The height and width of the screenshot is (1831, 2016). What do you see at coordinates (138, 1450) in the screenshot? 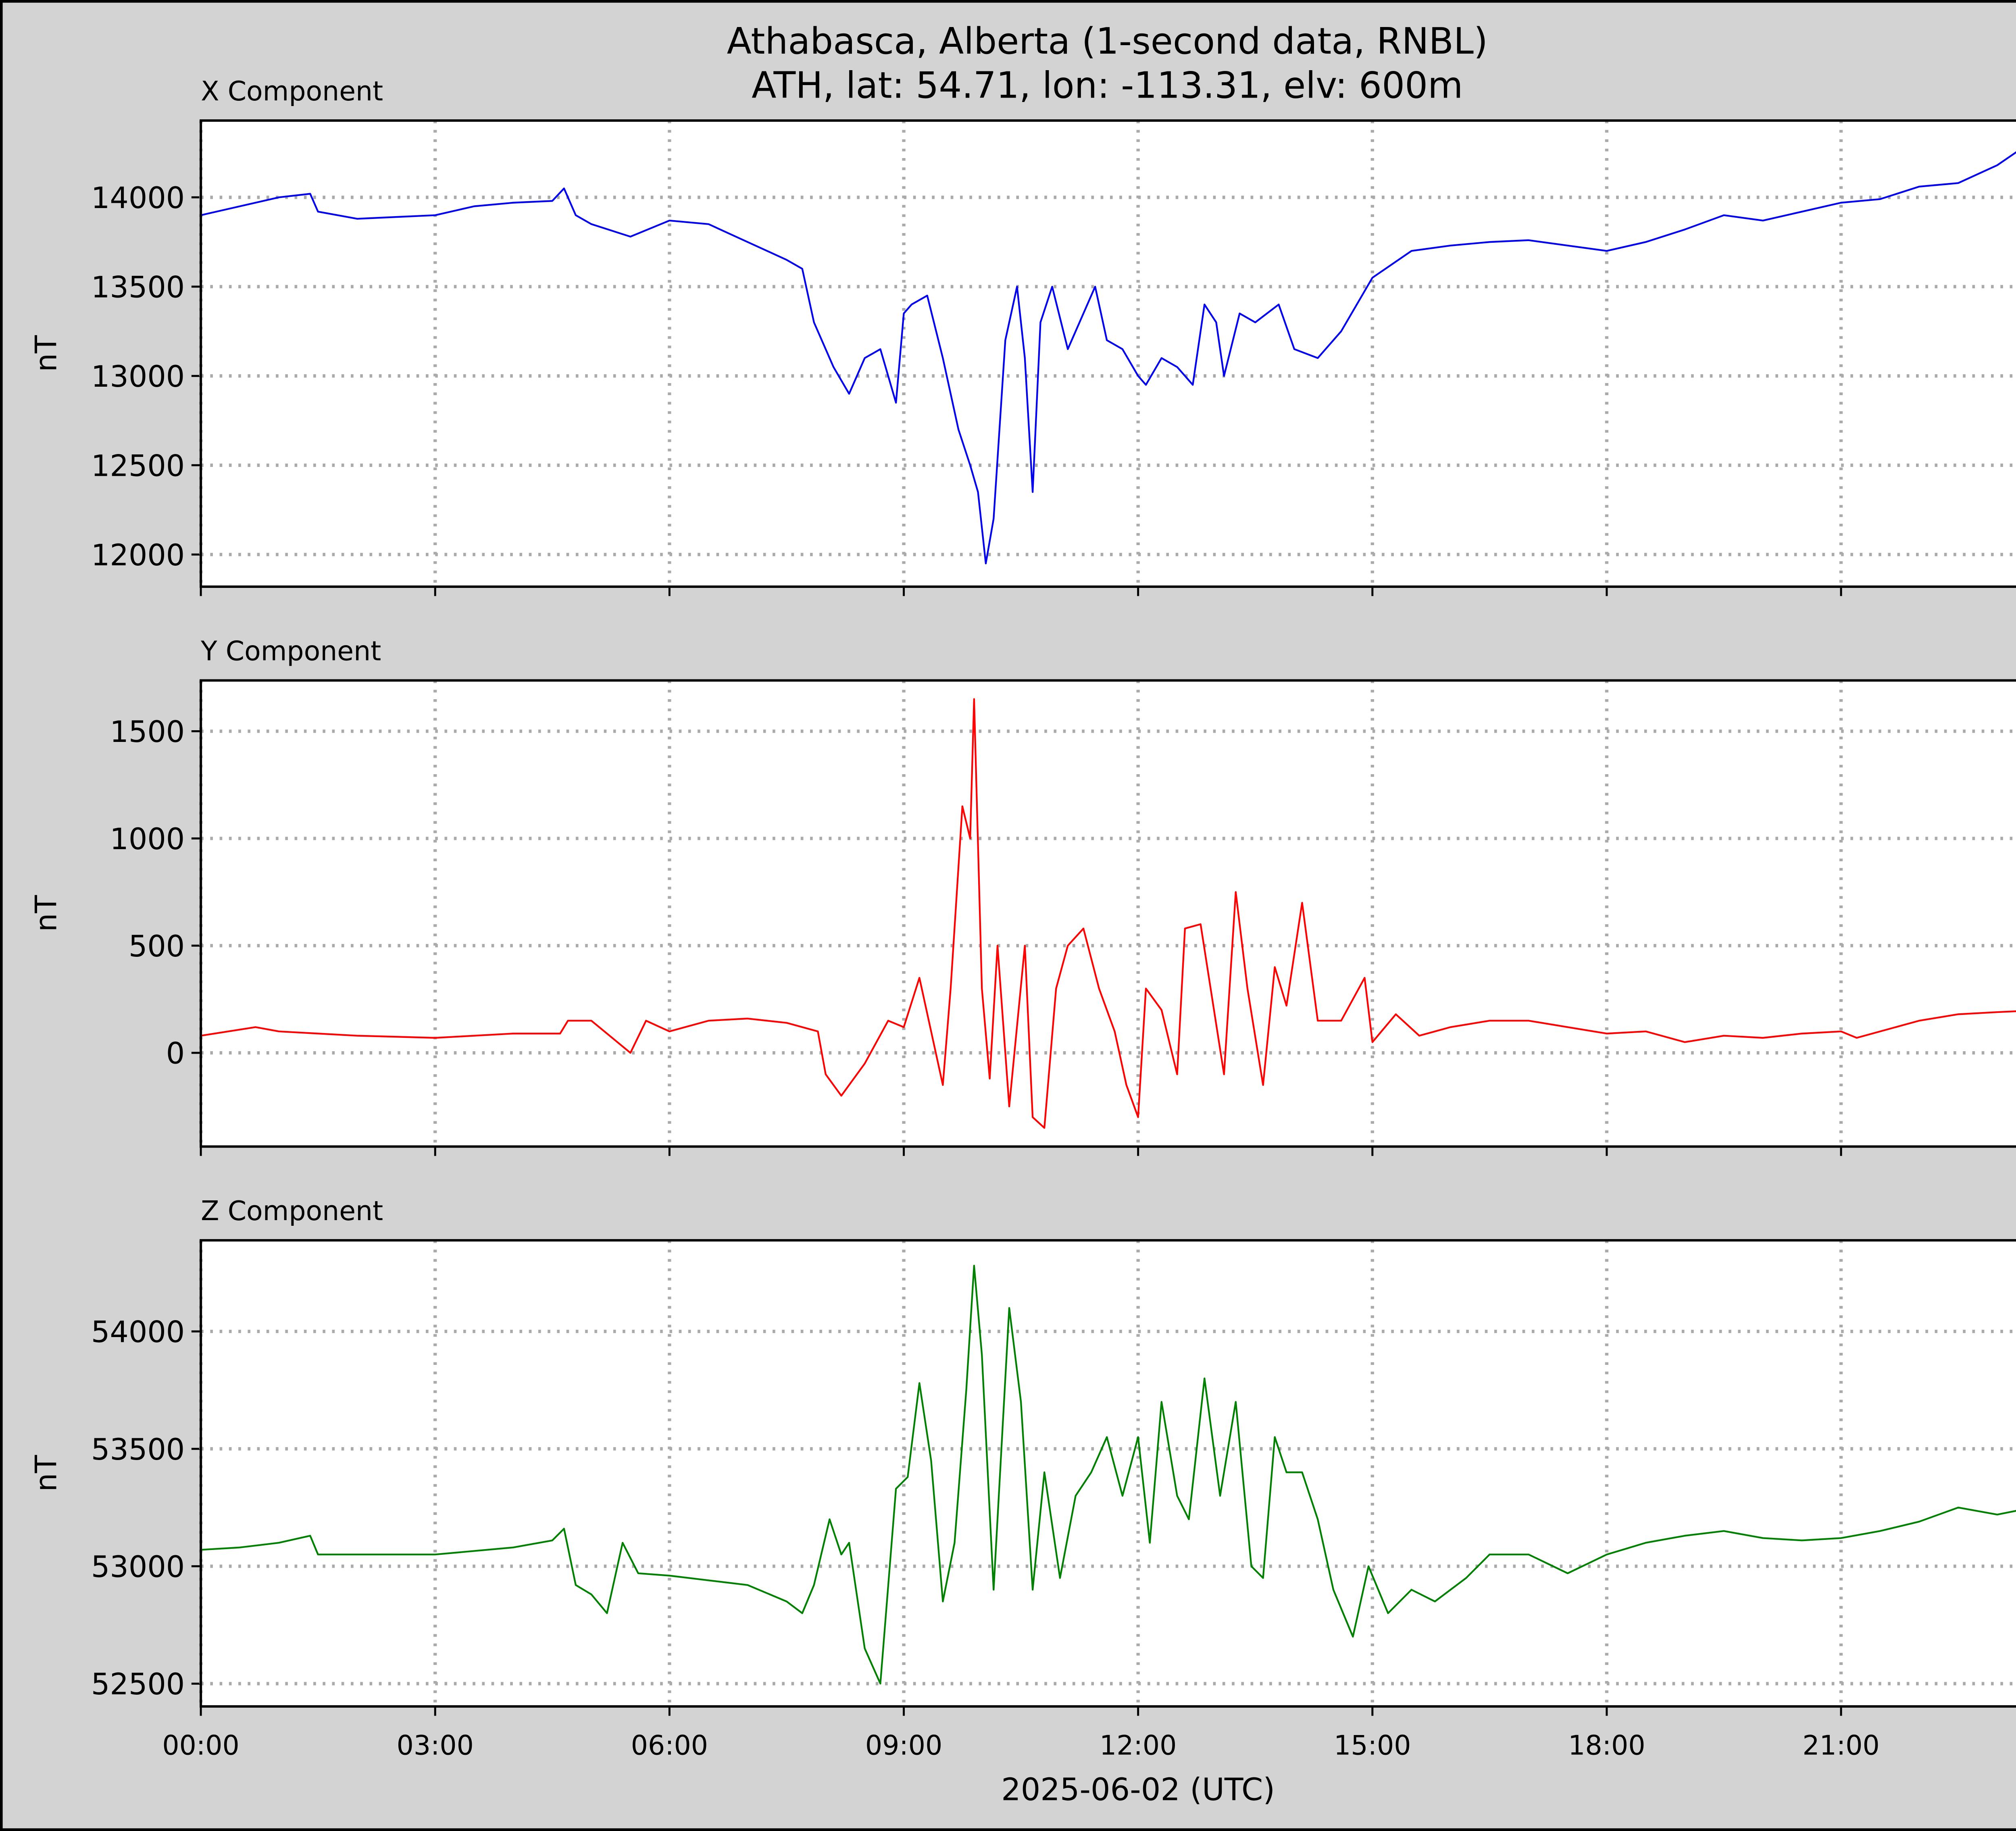
I see `y-tick-label: 53500` at bounding box center [138, 1450].